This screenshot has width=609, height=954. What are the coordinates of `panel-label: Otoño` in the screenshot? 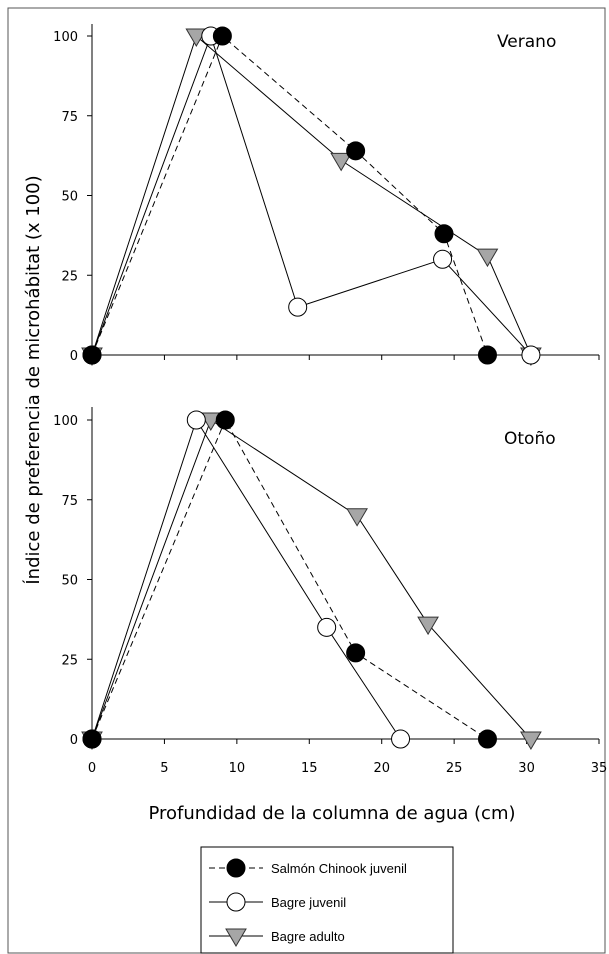 It's located at (530, 439).